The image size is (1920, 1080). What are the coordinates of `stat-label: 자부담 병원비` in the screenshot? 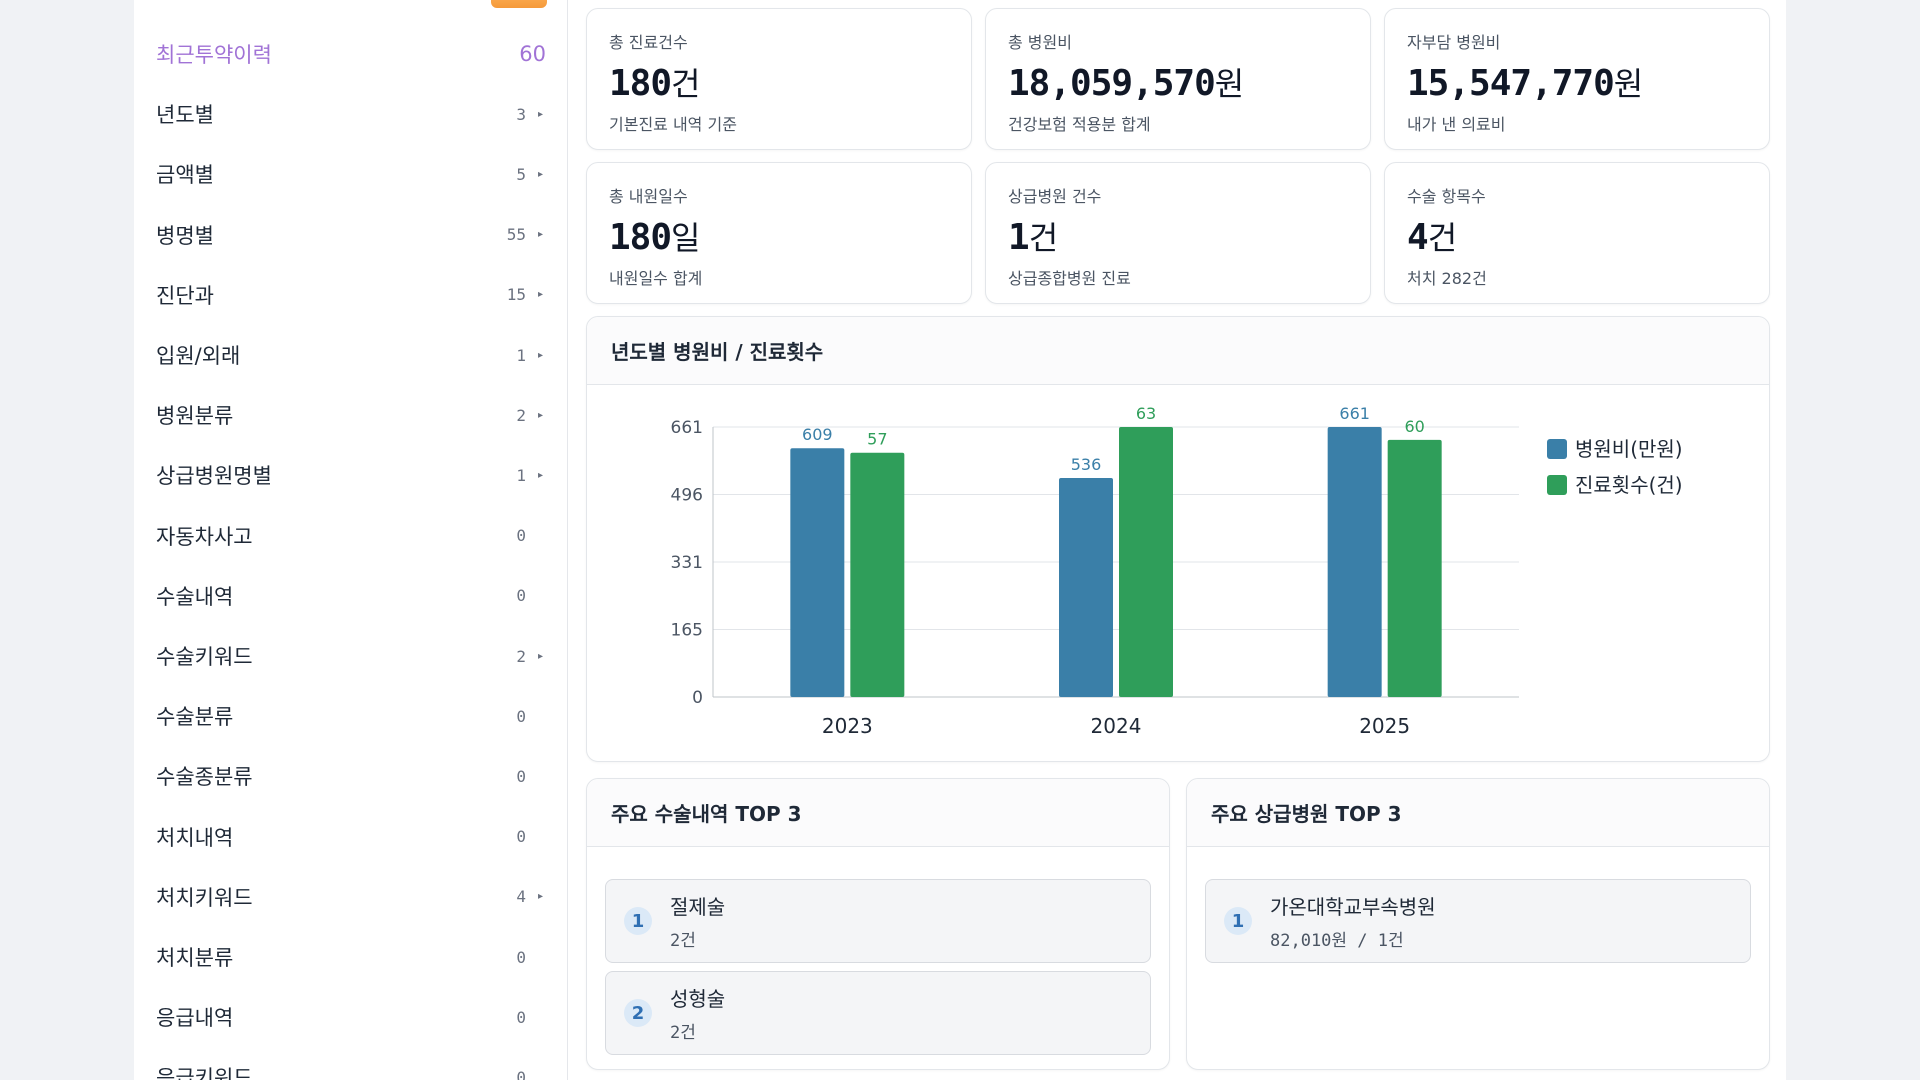 It's located at (1454, 42).